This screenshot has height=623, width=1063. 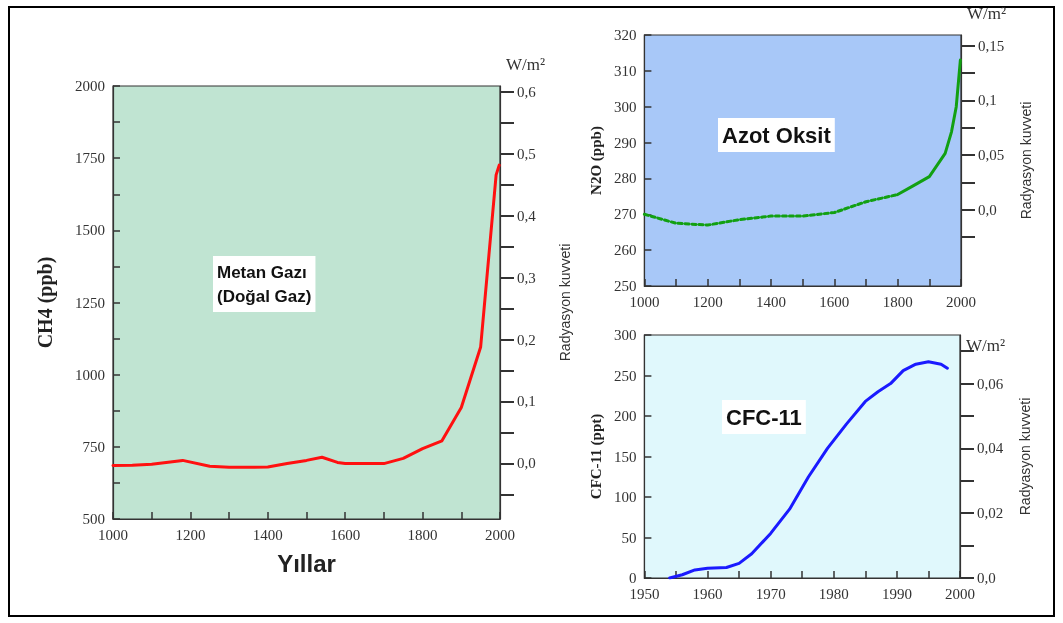 I want to click on y2-tick-label: 0,06, so click(x=990, y=383).